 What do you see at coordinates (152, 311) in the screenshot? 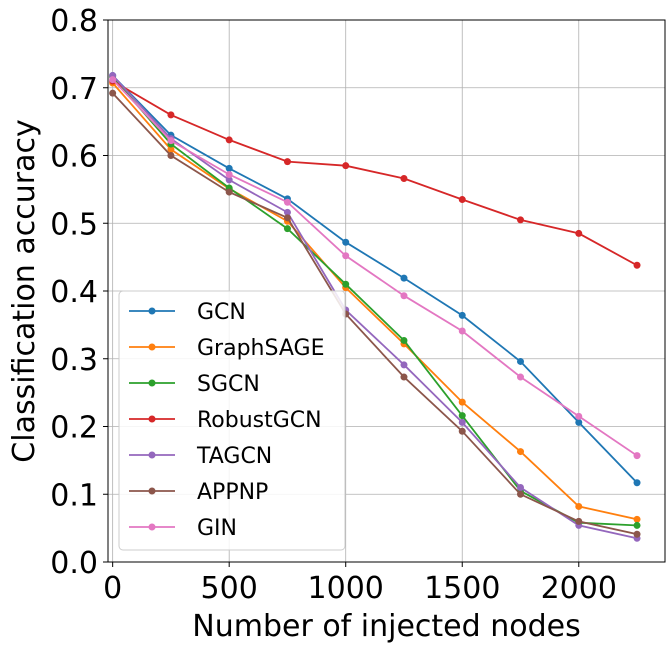
I see `legend-marker-gcn` at bounding box center [152, 311].